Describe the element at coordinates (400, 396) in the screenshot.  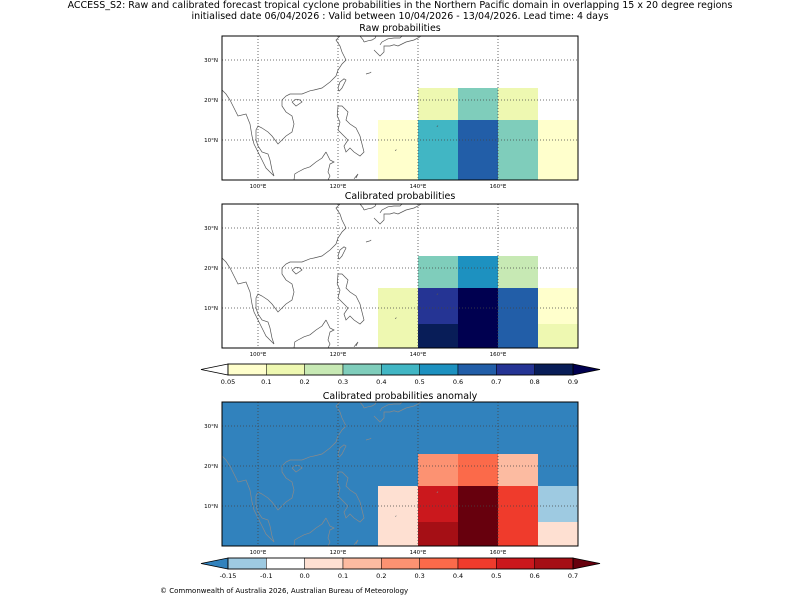
I see `anomaly-panel-title: Calibrated probabilities anomaly` at that location.